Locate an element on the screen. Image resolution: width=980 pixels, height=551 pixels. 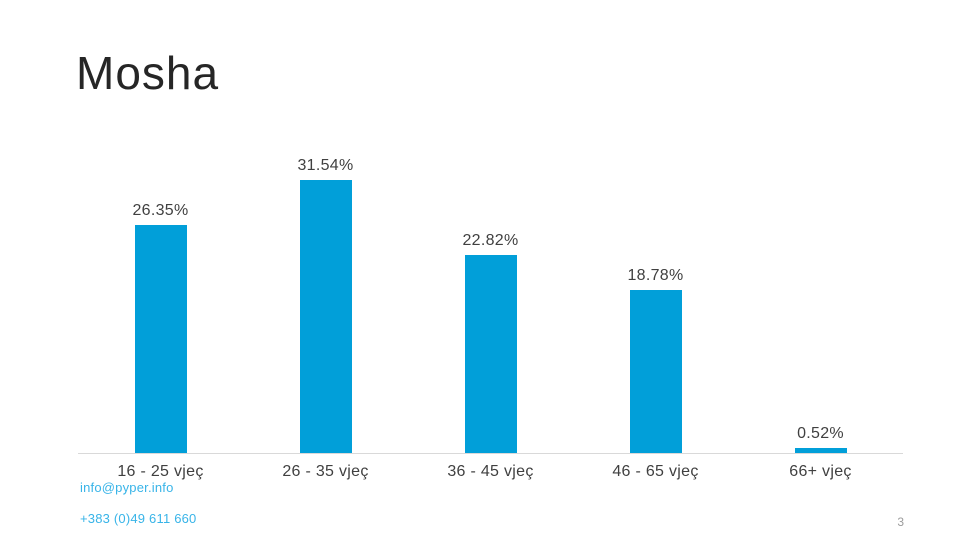
category-label: 46 - 65 vjeç is located at coordinates (655, 471).